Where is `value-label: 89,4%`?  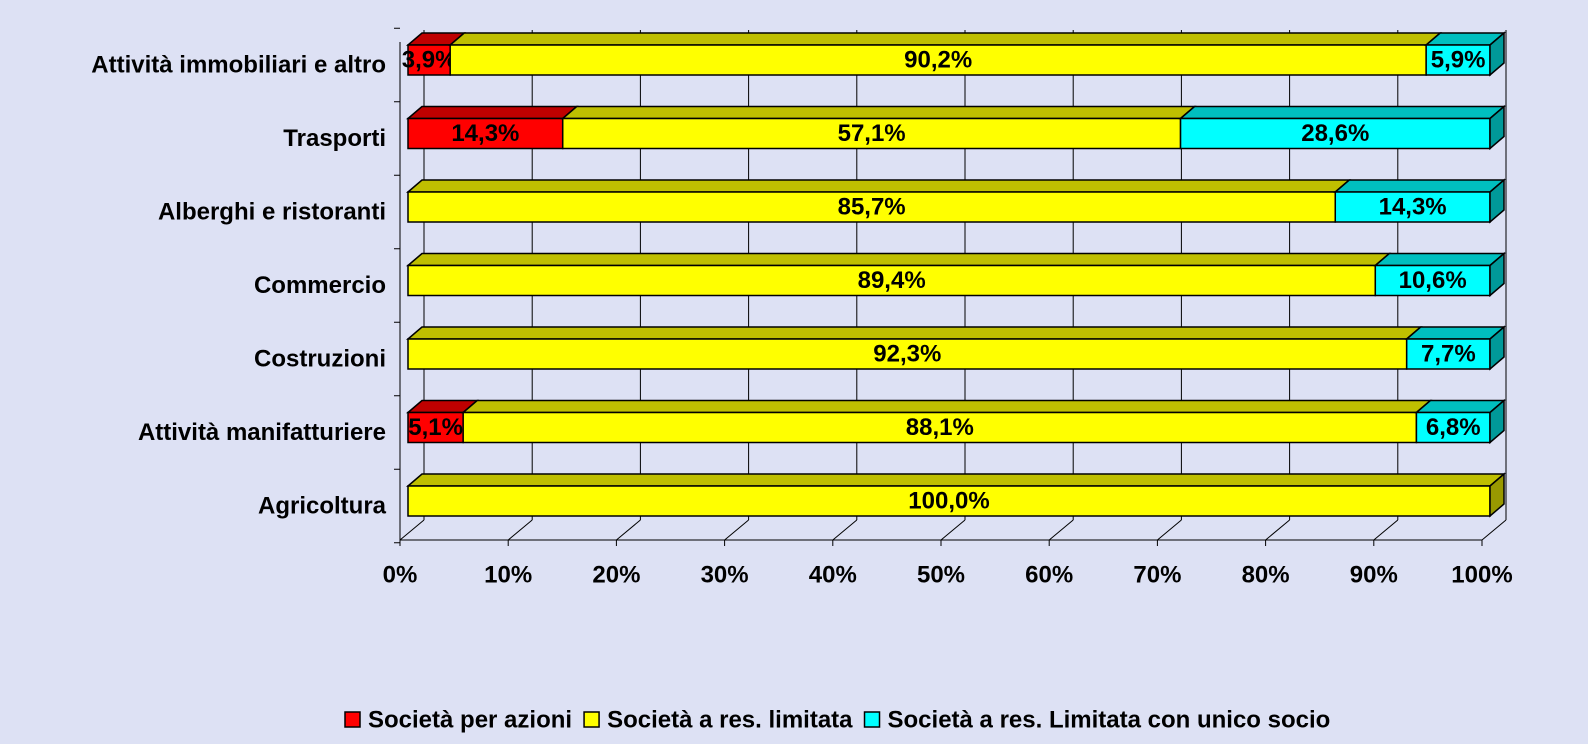
value-label: 89,4% is located at coordinates (892, 280).